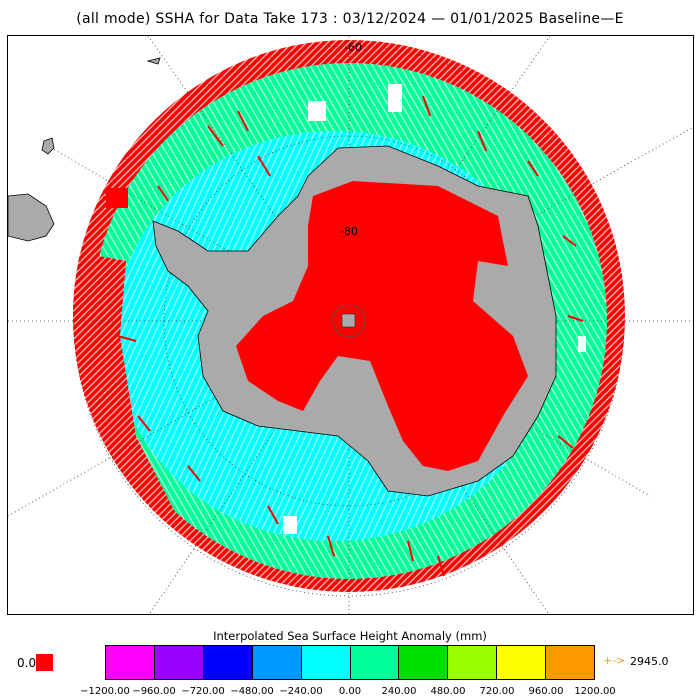 This screenshot has height=700, width=700. Describe the element at coordinates (399, 691) in the screenshot. I see `colorbar-tick-label: 240.00` at that location.